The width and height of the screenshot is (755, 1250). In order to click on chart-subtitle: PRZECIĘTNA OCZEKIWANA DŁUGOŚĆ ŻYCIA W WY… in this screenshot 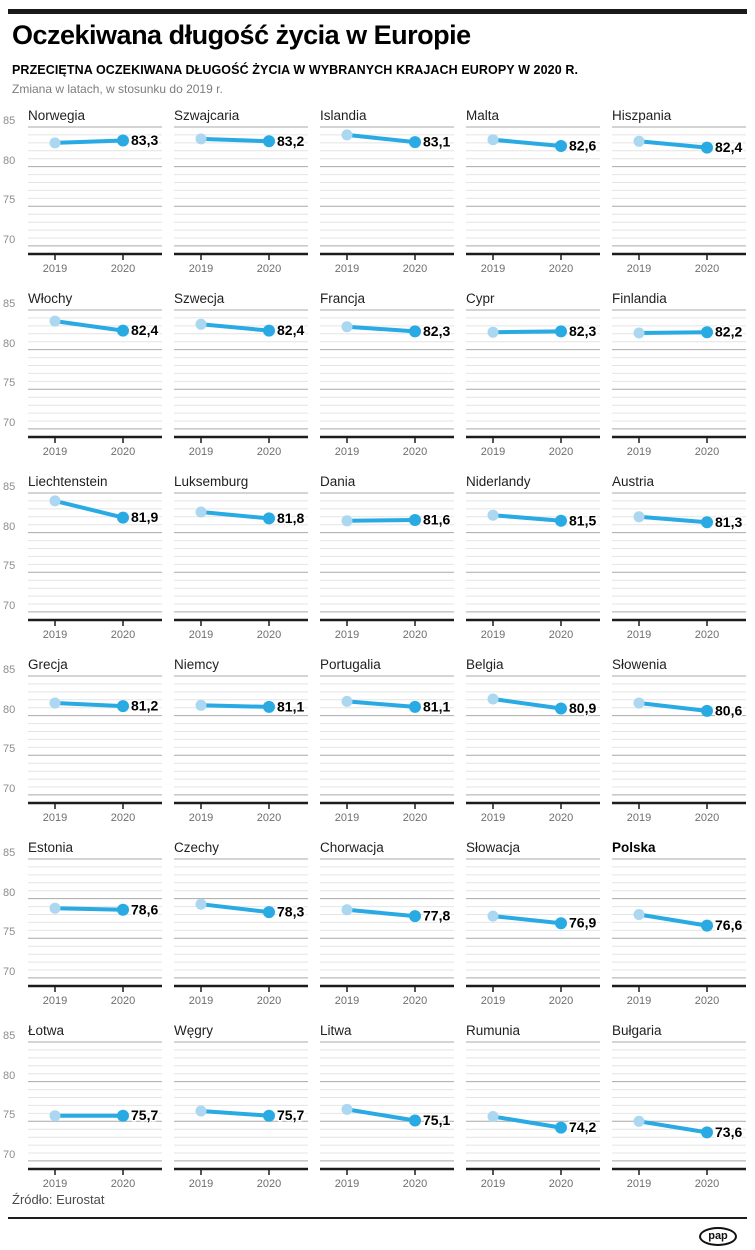, I will do `click(295, 70)`.